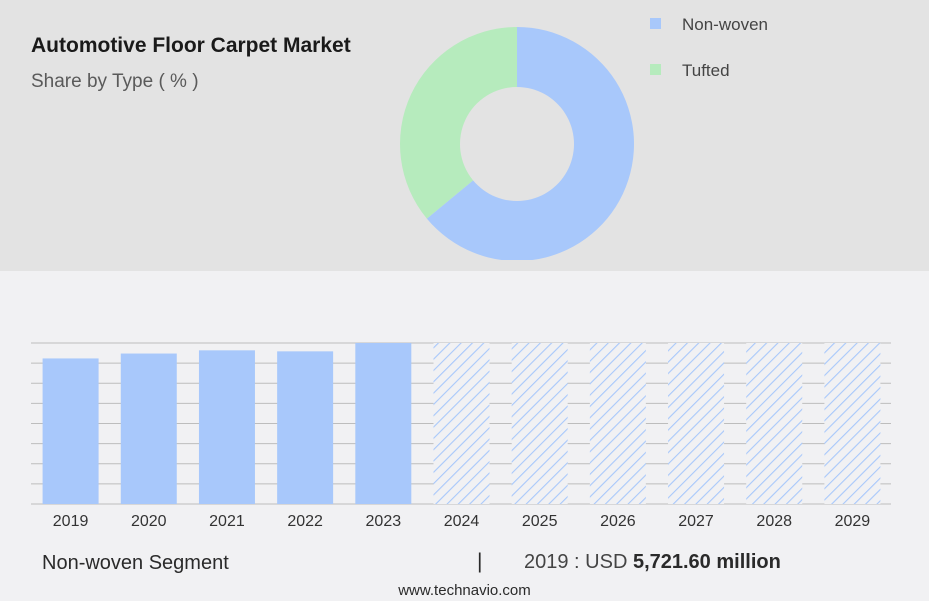  What do you see at coordinates (135, 563) in the screenshot?
I see `segment-label: Non-woven Segment` at bounding box center [135, 563].